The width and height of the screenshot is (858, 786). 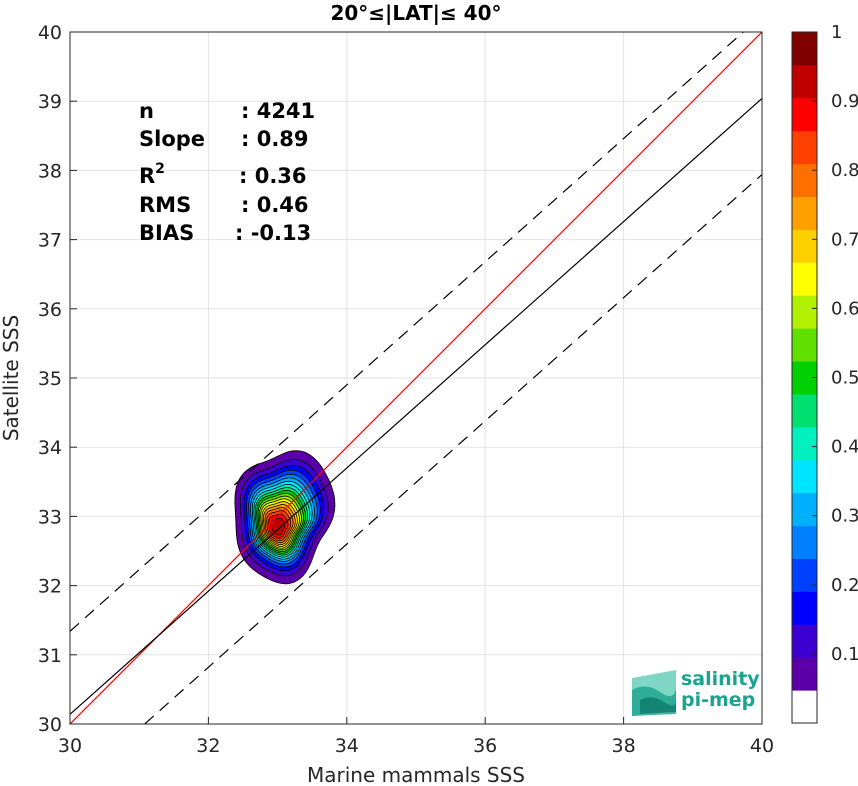 I want to click on x-axis-label: Marine mammals SSS, so click(x=416, y=774).